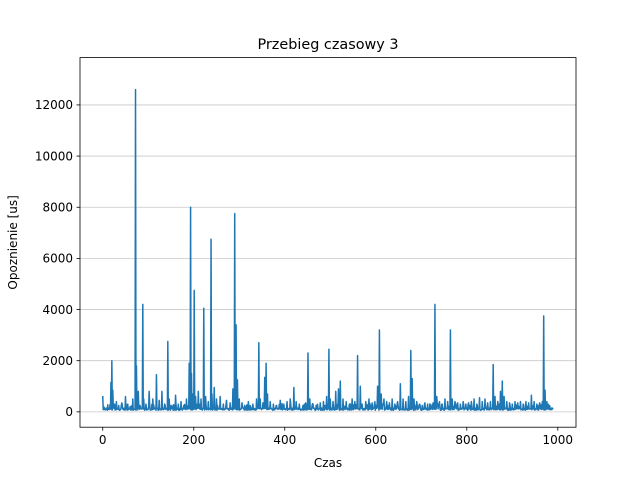  Describe the element at coordinates (57, 310) in the screenshot. I see `y-tick-label: 4000` at that location.